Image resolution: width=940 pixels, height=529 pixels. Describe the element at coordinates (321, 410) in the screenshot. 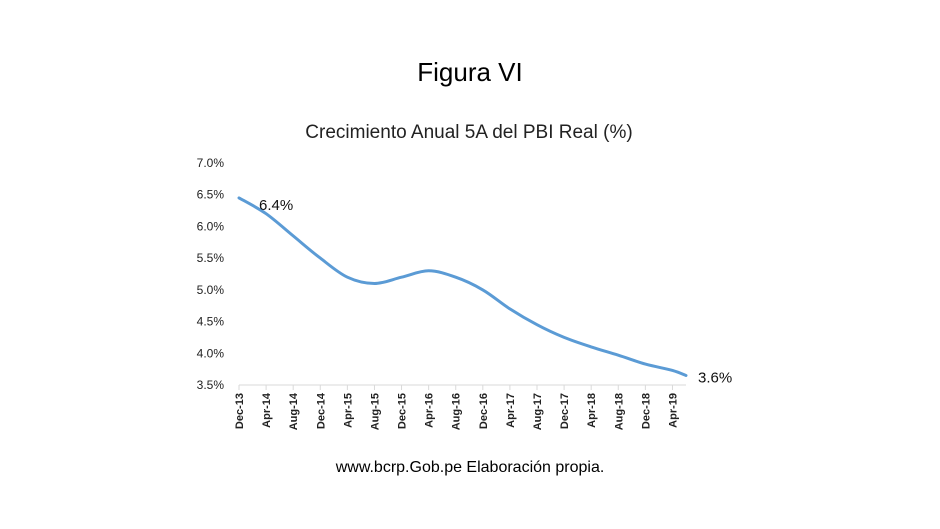

I see `x-tick-label: Dec-14` at that location.